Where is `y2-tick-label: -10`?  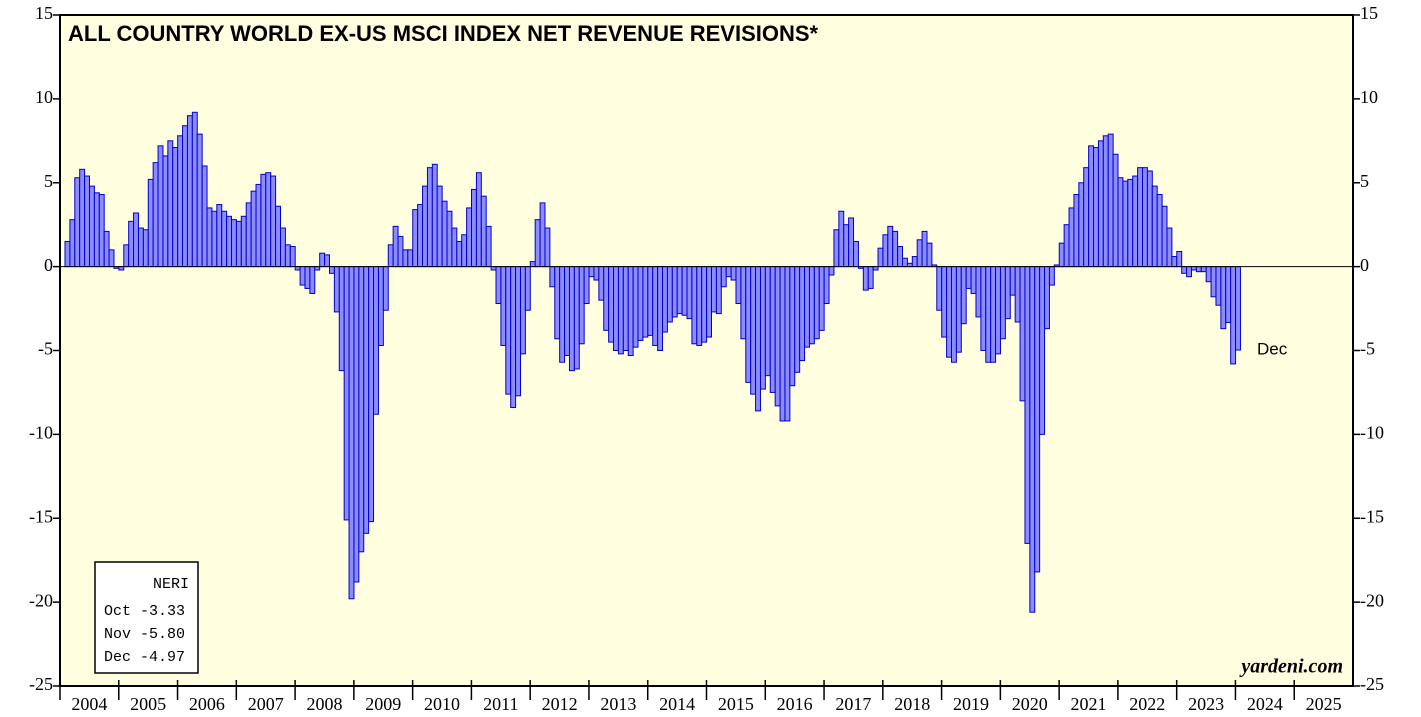
y2-tick-label: -10 is located at coordinates (1372, 433).